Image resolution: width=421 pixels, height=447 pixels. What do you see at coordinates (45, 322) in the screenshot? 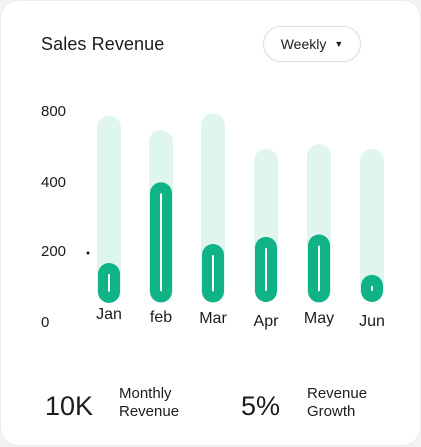
I see `y-tick-label: 0` at bounding box center [45, 322].